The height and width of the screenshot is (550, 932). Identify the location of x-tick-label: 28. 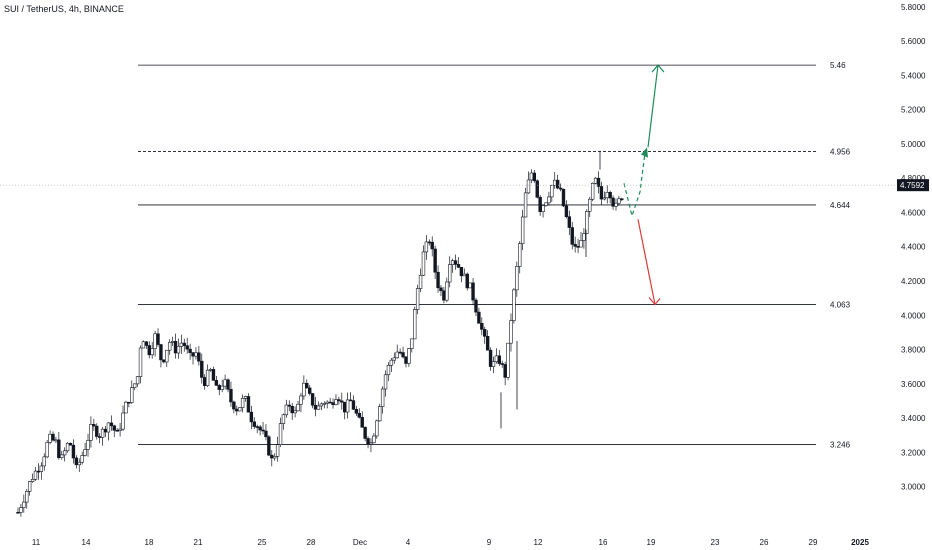
(311, 542).